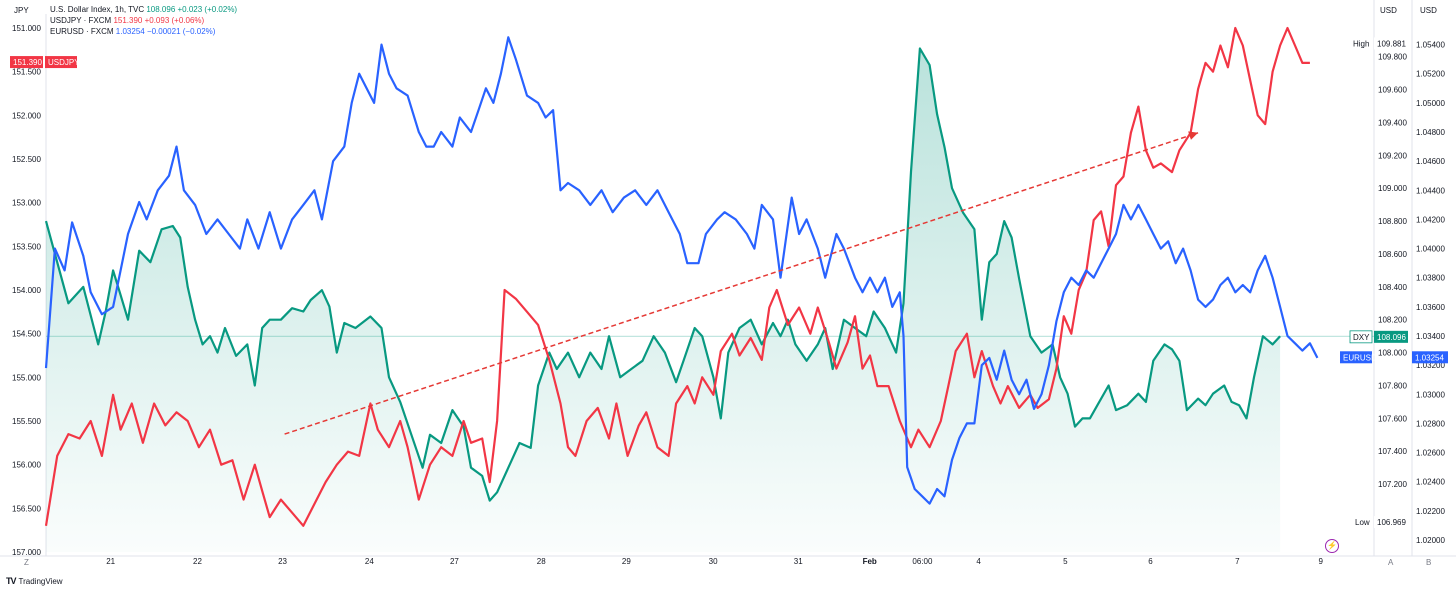 The width and height of the screenshot is (1456, 597). Describe the element at coordinates (713, 561) in the screenshot. I see `time-tick-label: 30` at that location.